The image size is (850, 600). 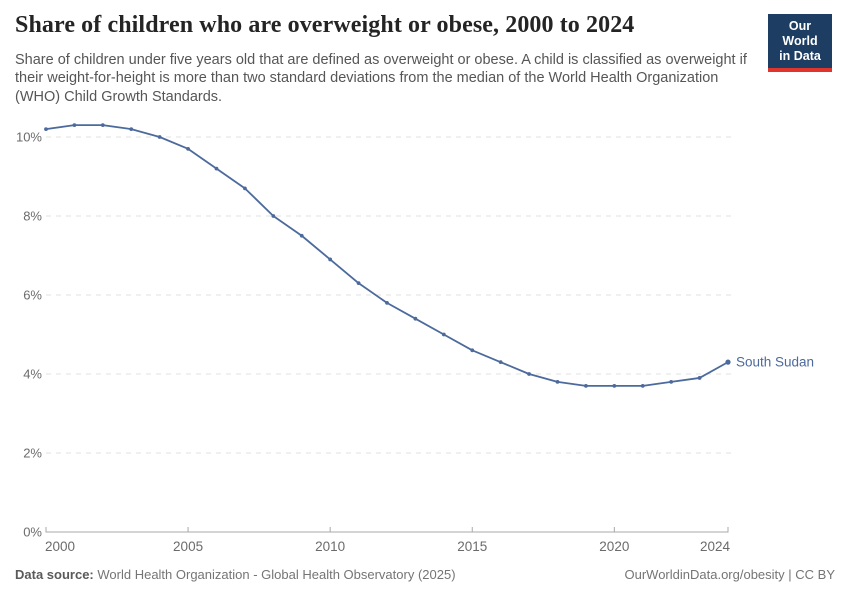 What do you see at coordinates (102, 125) in the screenshot?
I see `data-point-South Sudan-2002` at bounding box center [102, 125].